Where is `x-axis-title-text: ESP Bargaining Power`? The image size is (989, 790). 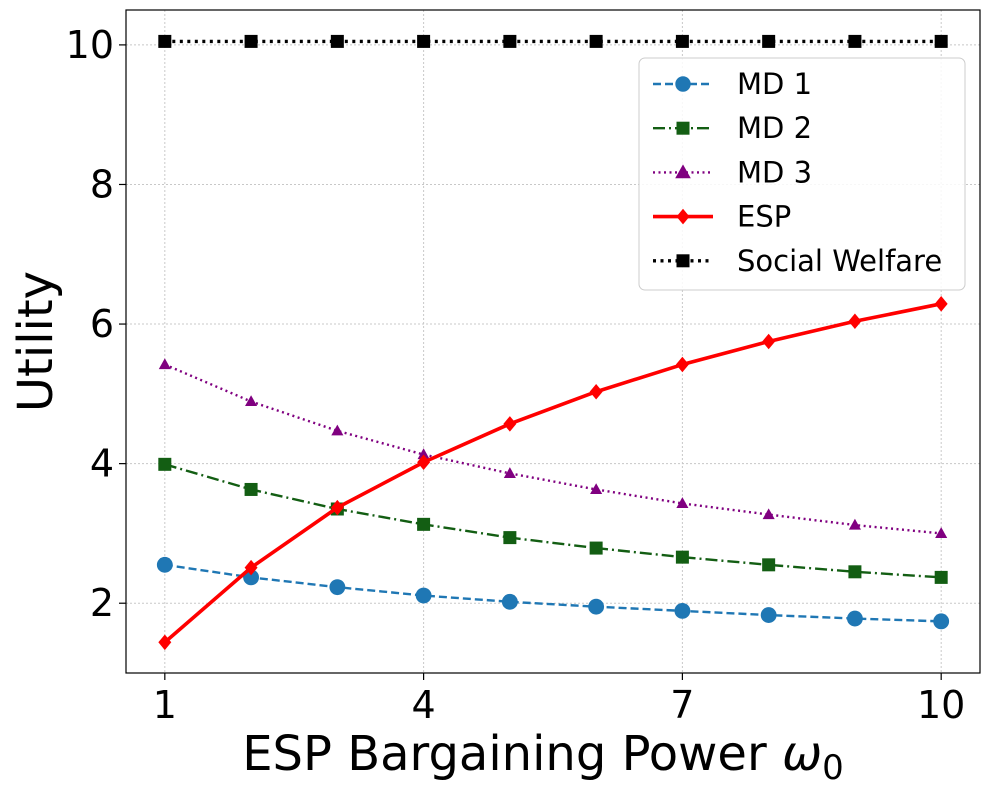
x-axis-title-text: ESP Bargaining Power is located at coordinates (512, 754).